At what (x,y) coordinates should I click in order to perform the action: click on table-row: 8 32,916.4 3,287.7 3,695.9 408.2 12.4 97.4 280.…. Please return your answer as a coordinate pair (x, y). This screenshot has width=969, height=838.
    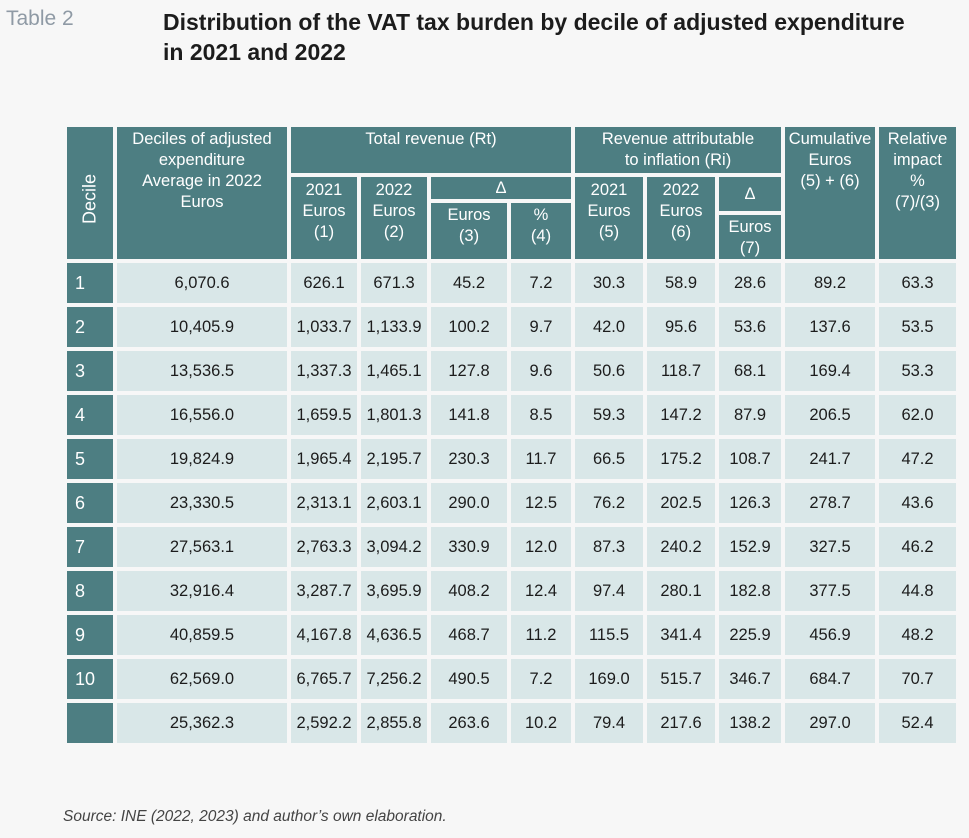
    Looking at the image, I should click on (511, 591).